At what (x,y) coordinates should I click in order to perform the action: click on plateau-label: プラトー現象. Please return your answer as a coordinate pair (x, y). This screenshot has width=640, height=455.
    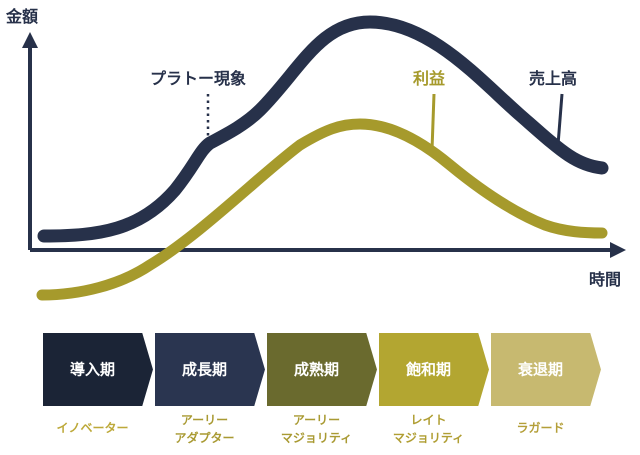
    Looking at the image, I should click on (198, 78).